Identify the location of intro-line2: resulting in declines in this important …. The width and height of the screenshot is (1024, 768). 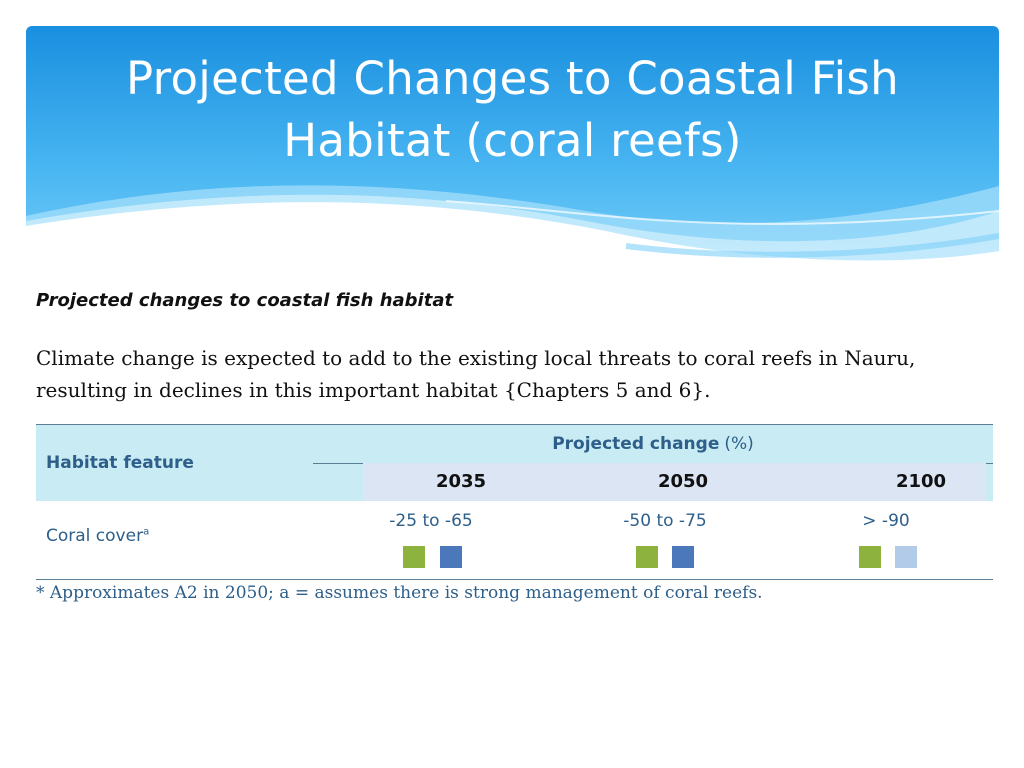
(373, 390).